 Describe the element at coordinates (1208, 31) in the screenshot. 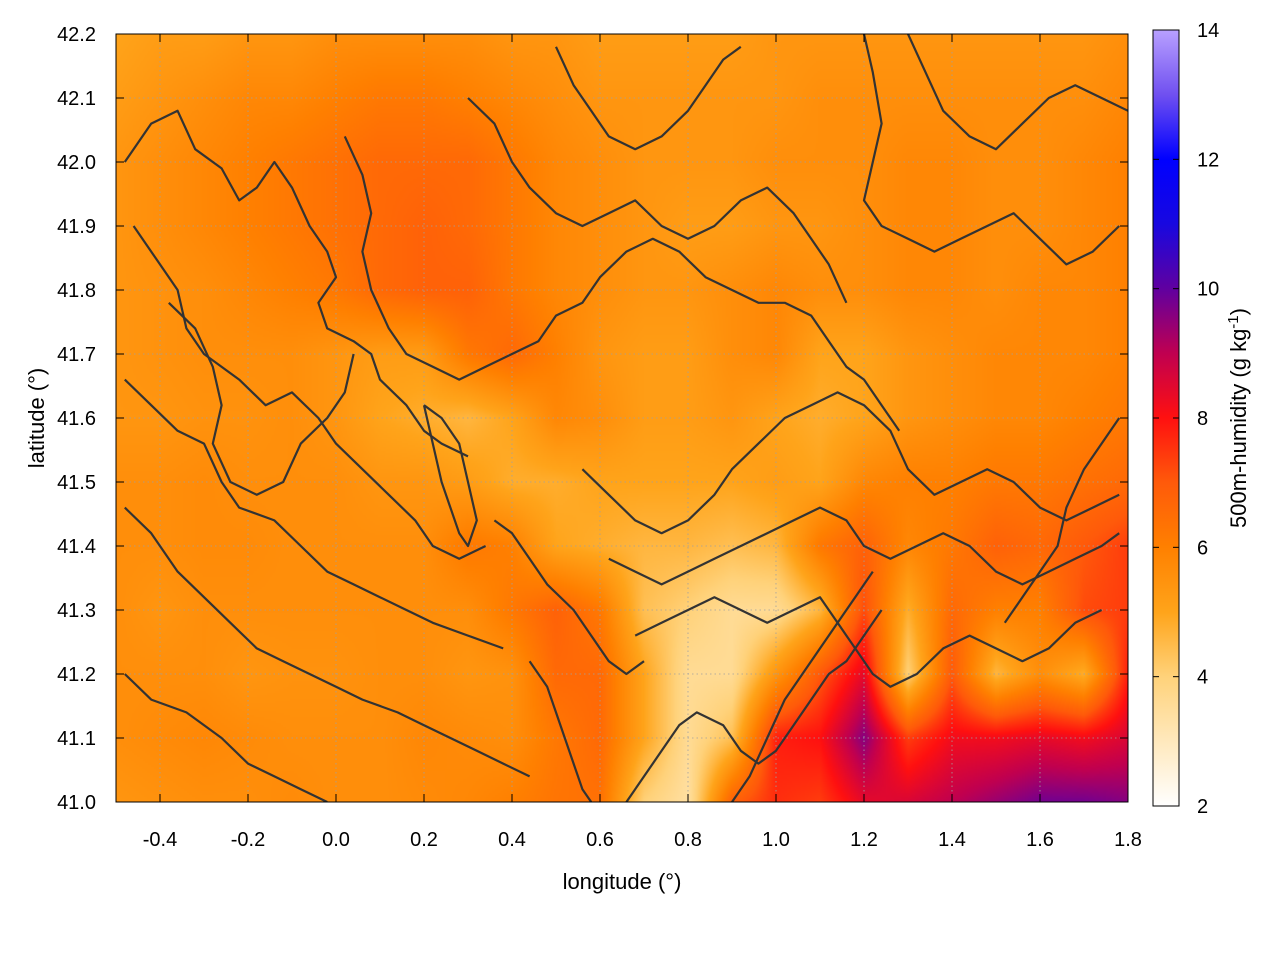

I see `colorbar-tick-label: 14` at that location.